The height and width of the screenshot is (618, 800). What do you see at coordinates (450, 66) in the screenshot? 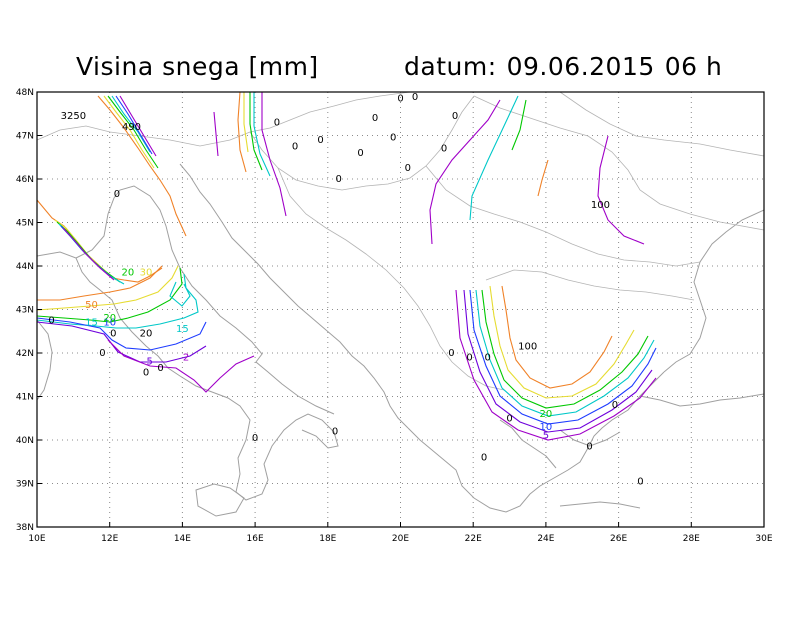
I see `date-label: datum:` at bounding box center [450, 66].